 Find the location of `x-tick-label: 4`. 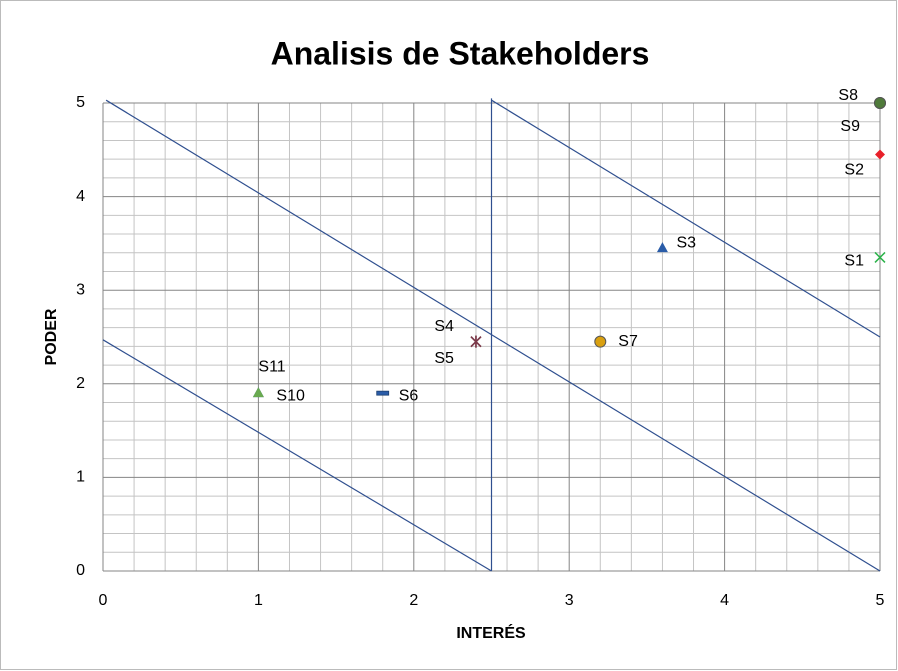

x-tick-label: 4 is located at coordinates (724, 600).